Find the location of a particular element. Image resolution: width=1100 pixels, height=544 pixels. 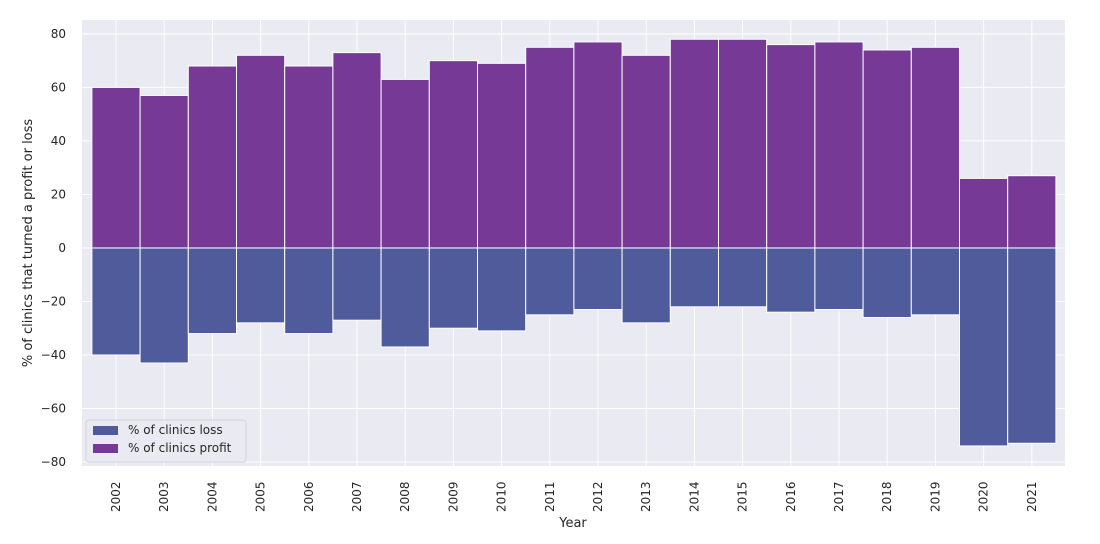

x-tick-label: 2018 is located at coordinates (887, 496).